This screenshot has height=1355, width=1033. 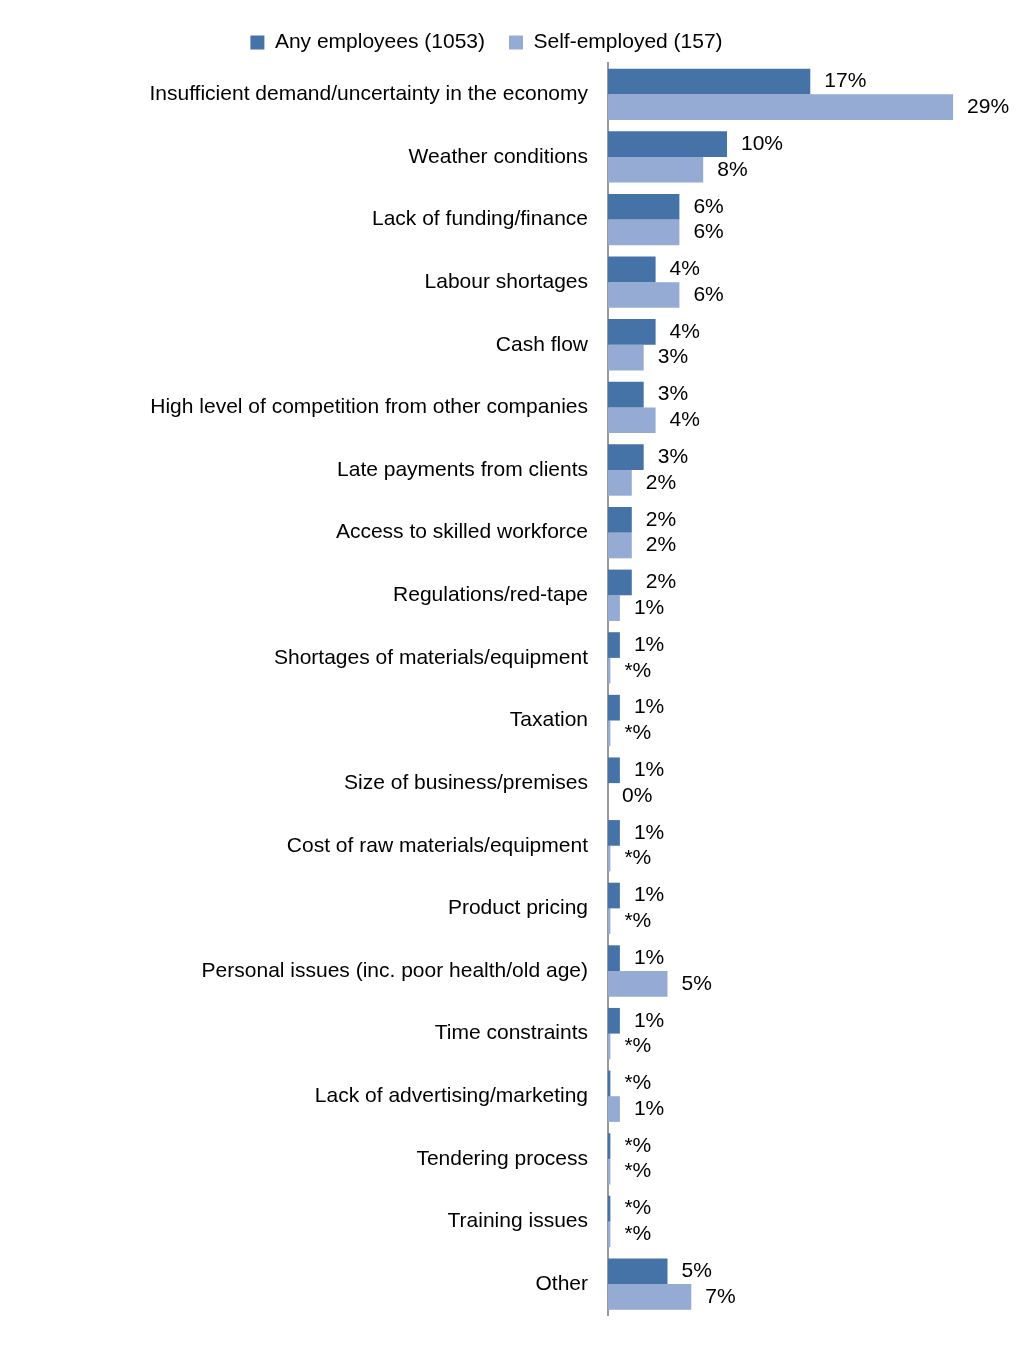 What do you see at coordinates (480, 218) in the screenshot?
I see `y-tick-label: Lack of funding/finance` at bounding box center [480, 218].